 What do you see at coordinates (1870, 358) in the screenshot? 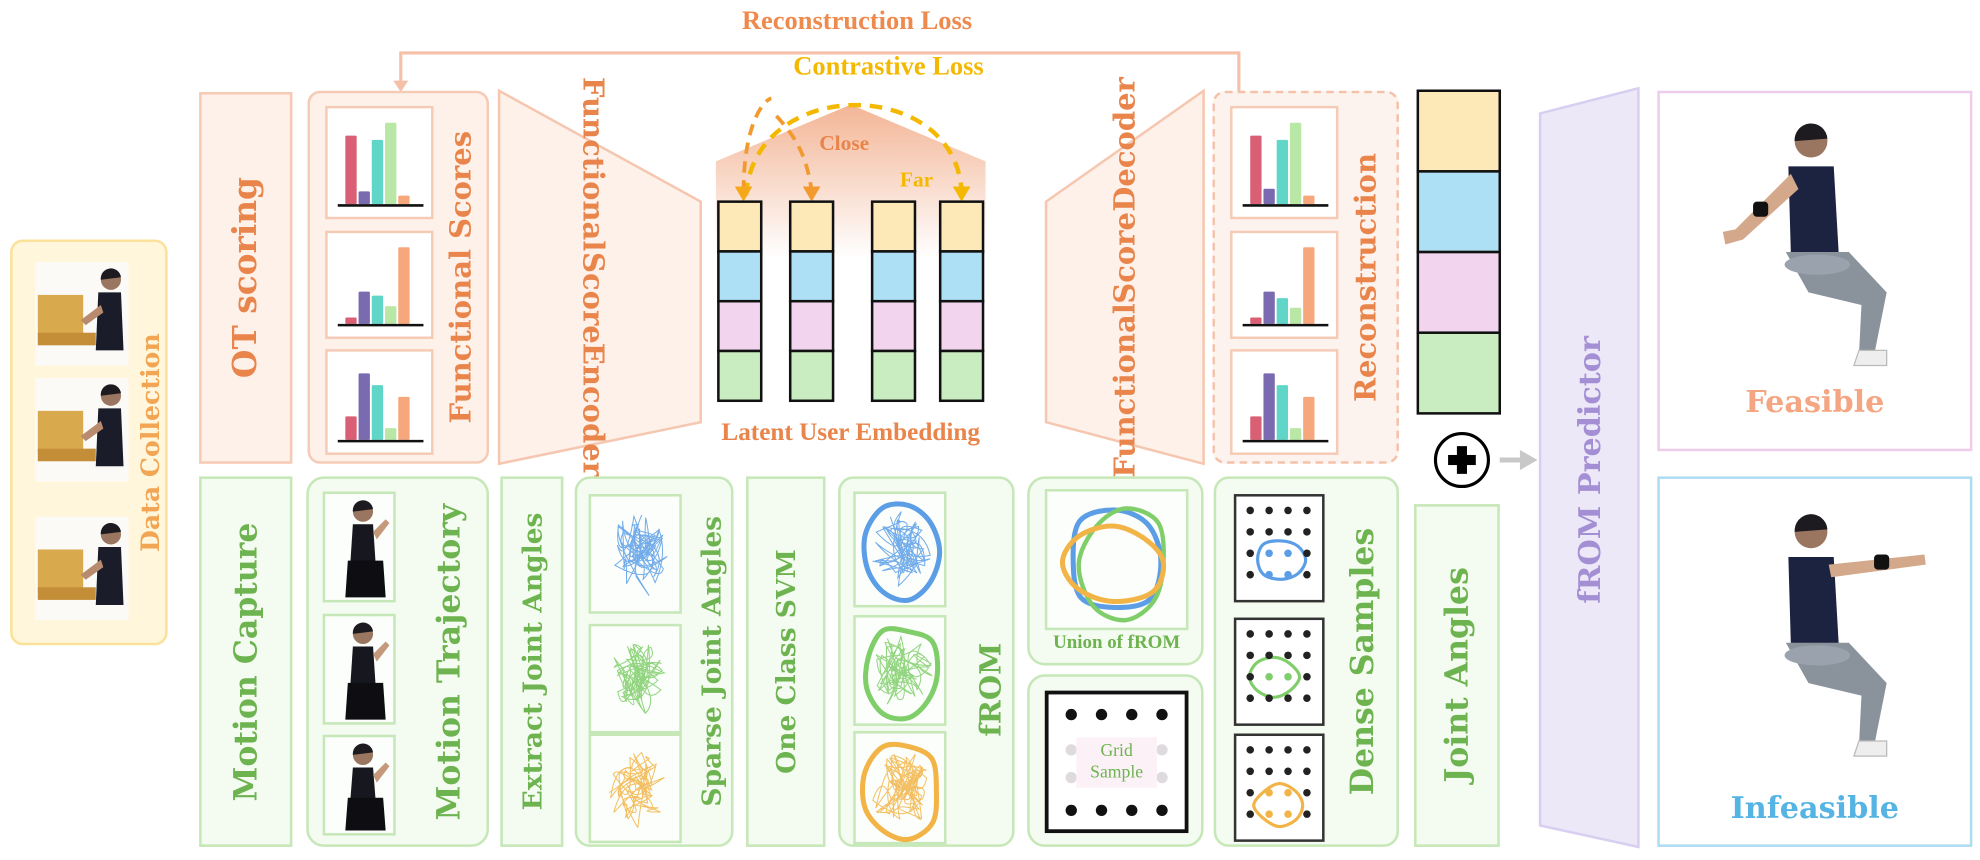
I see `shoe` at bounding box center [1870, 358].